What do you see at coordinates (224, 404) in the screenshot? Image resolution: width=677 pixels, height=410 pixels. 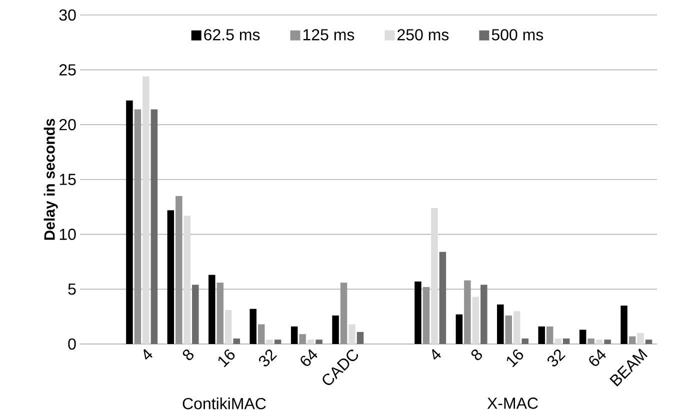 I see `text: ContikiMAC` at bounding box center [224, 404].